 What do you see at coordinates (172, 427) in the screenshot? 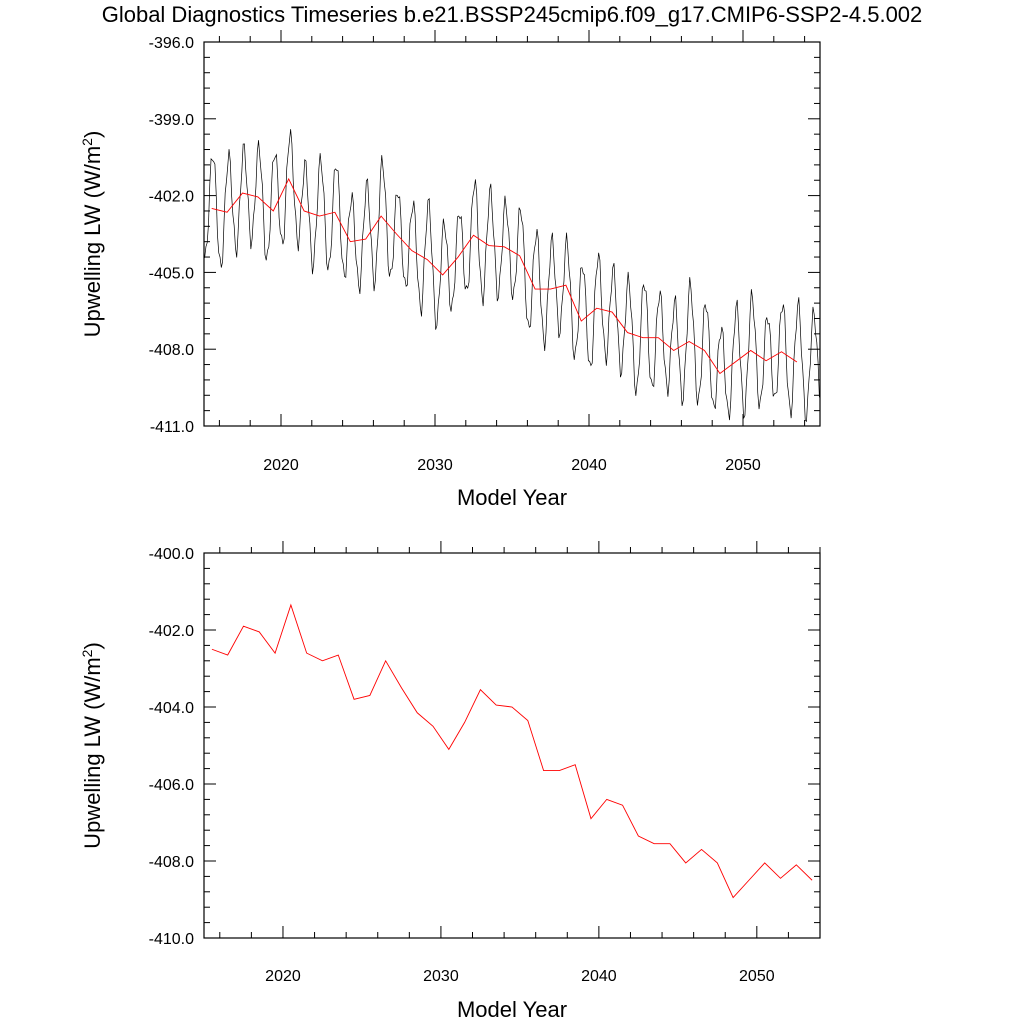
I see `y-tick-label: -411.0` at bounding box center [172, 427].